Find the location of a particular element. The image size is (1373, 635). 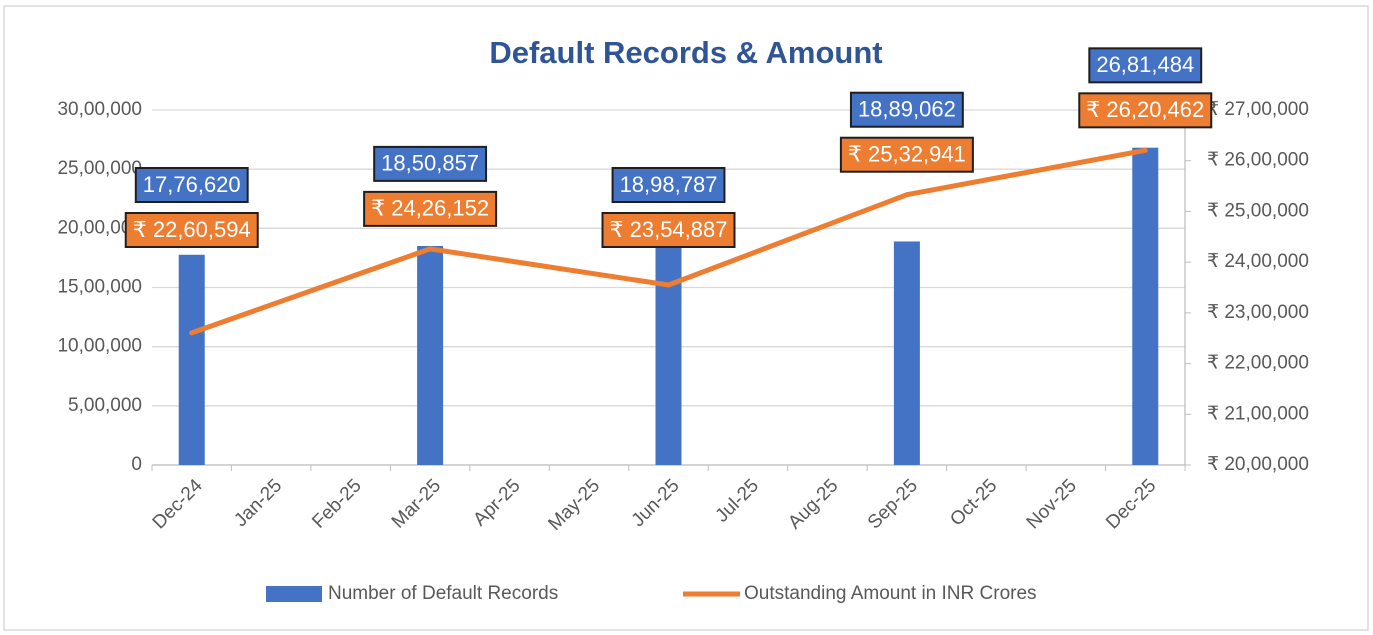

line-value-label-text: ₹ 22,60,594 is located at coordinates (192, 229).